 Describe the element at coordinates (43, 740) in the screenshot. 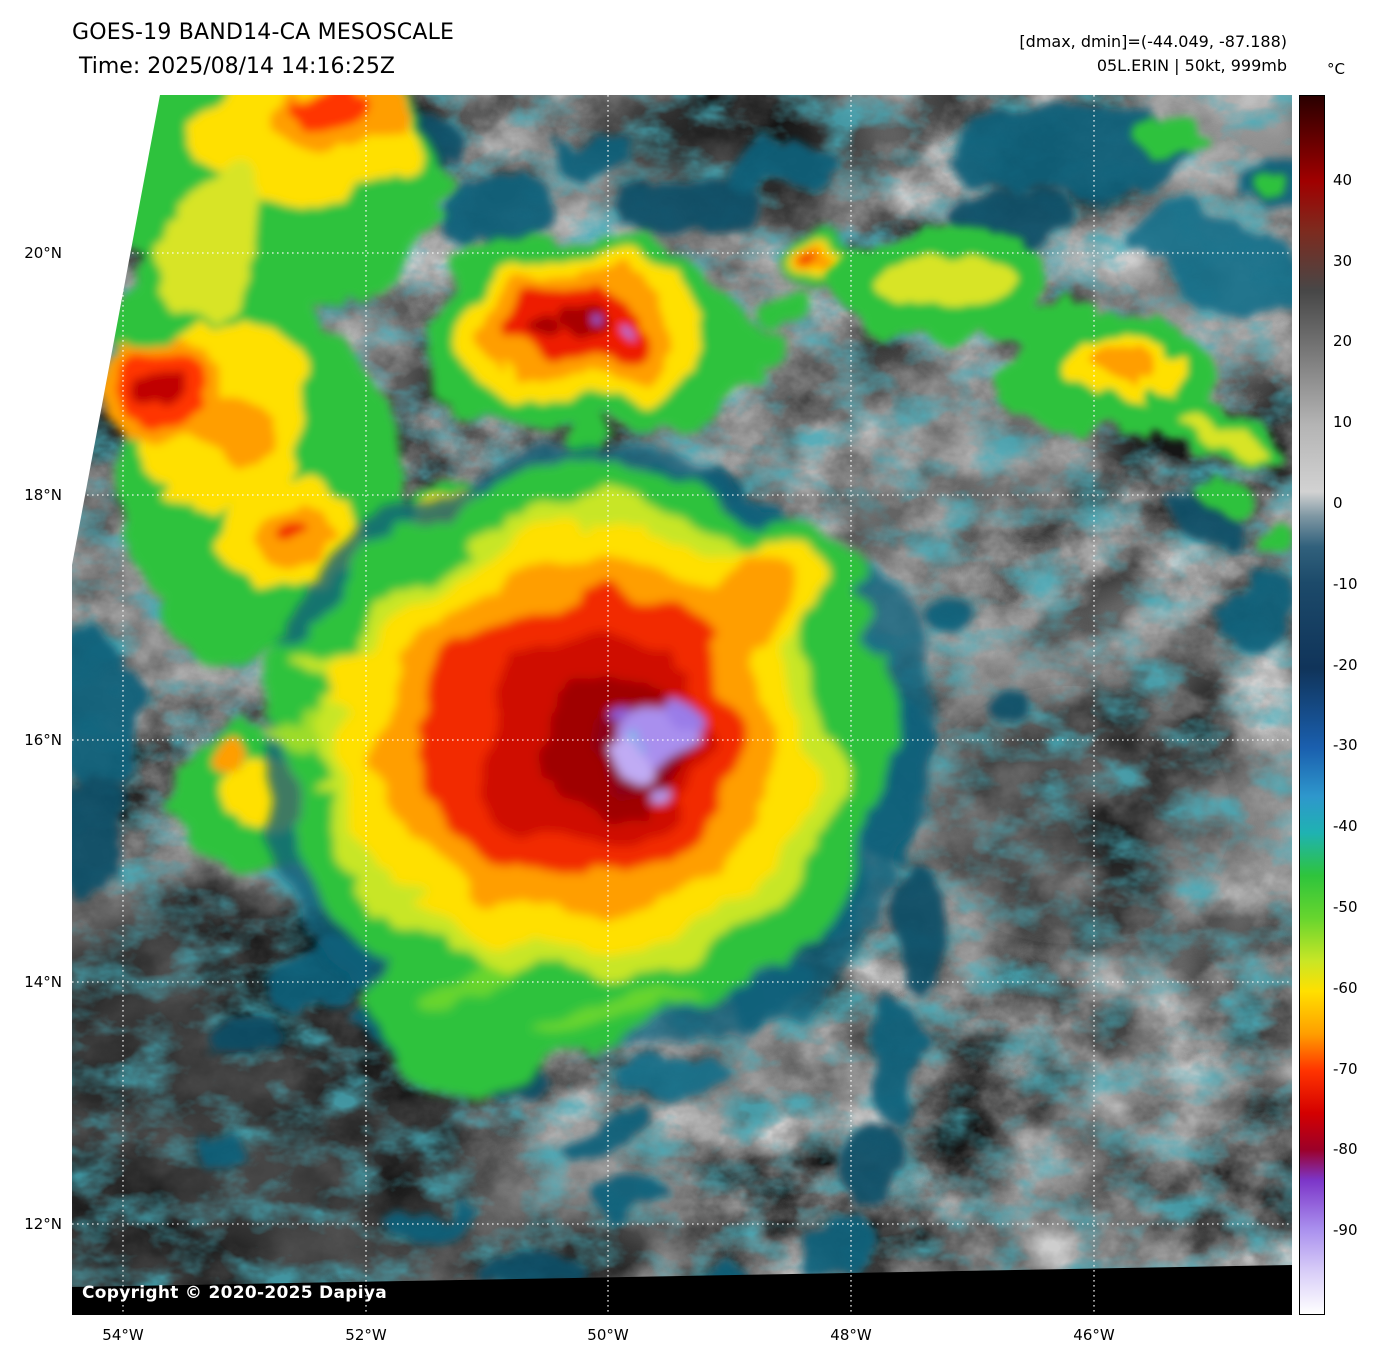

I see `lat-label: 16°N` at that location.